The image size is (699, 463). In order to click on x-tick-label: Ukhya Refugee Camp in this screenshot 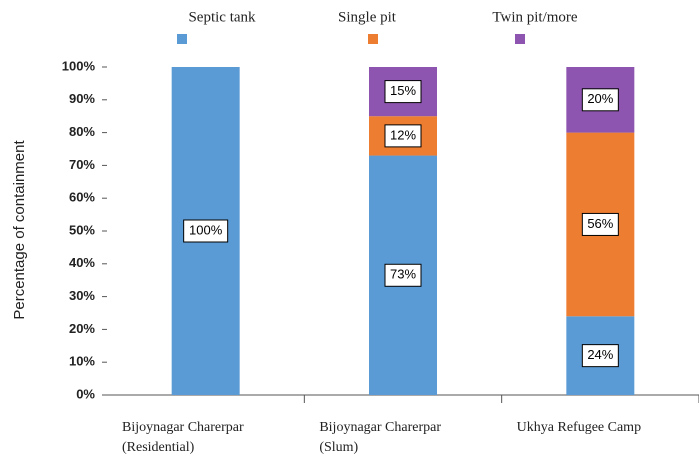, I will do `click(579, 427)`.